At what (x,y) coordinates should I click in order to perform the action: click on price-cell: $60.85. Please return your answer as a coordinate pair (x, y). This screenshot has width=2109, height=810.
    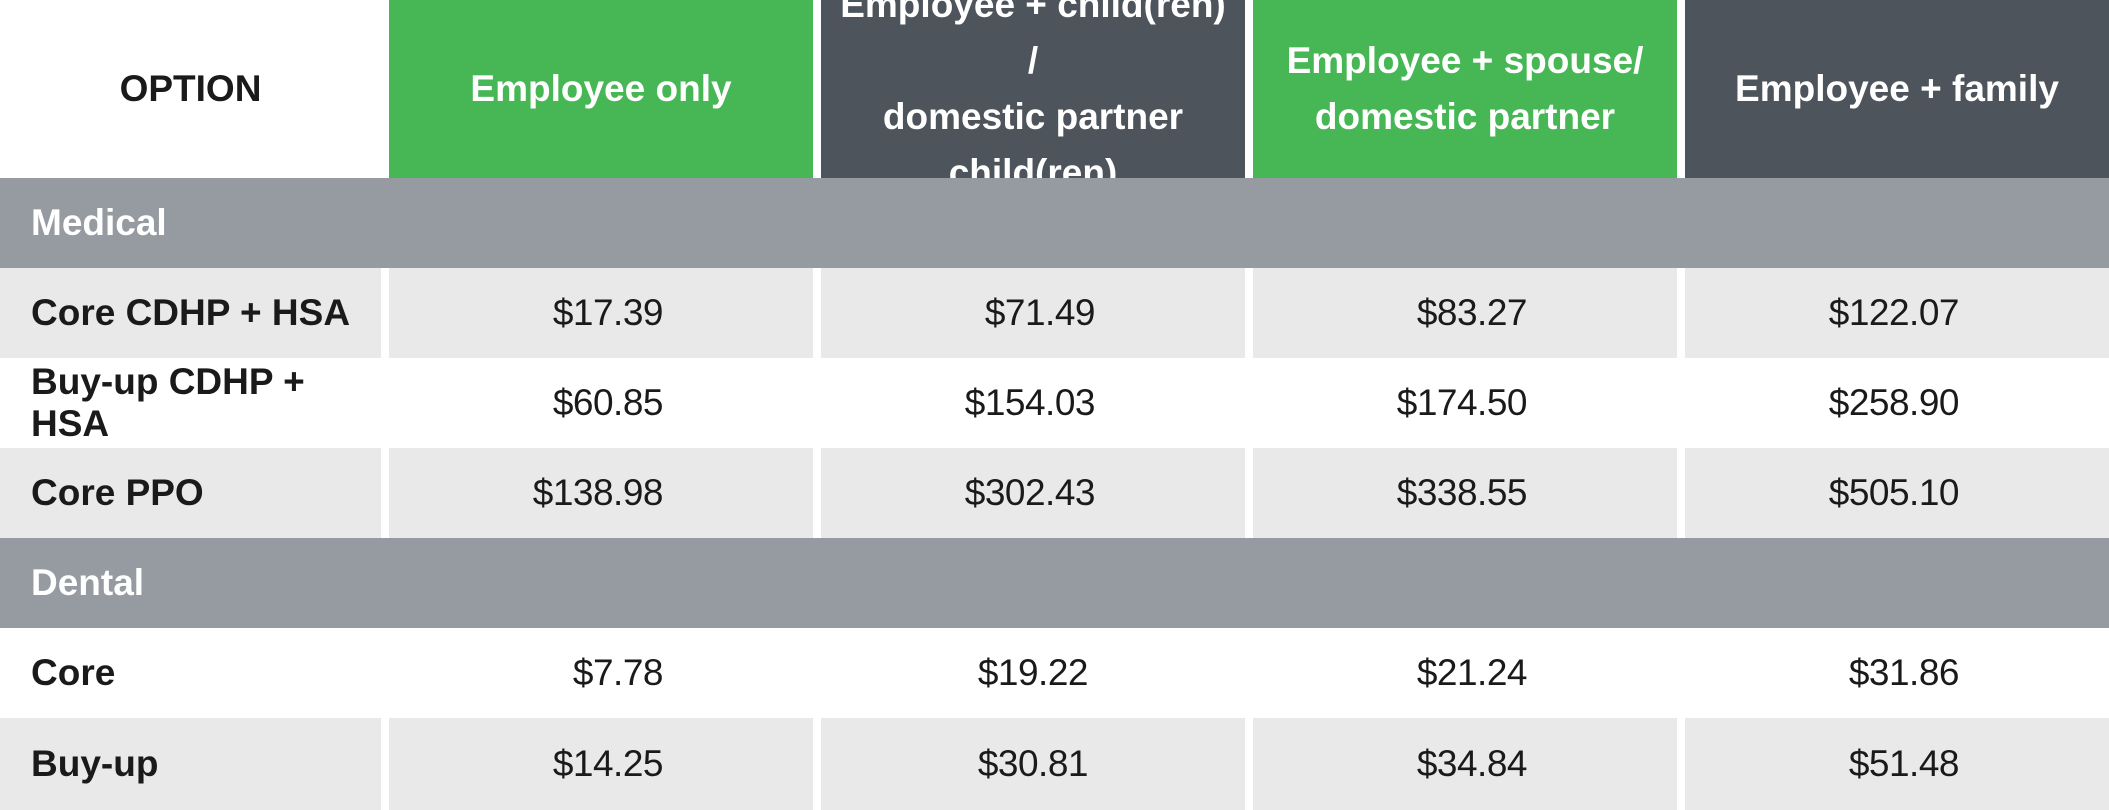
    Looking at the image, I should click on (601, 403).